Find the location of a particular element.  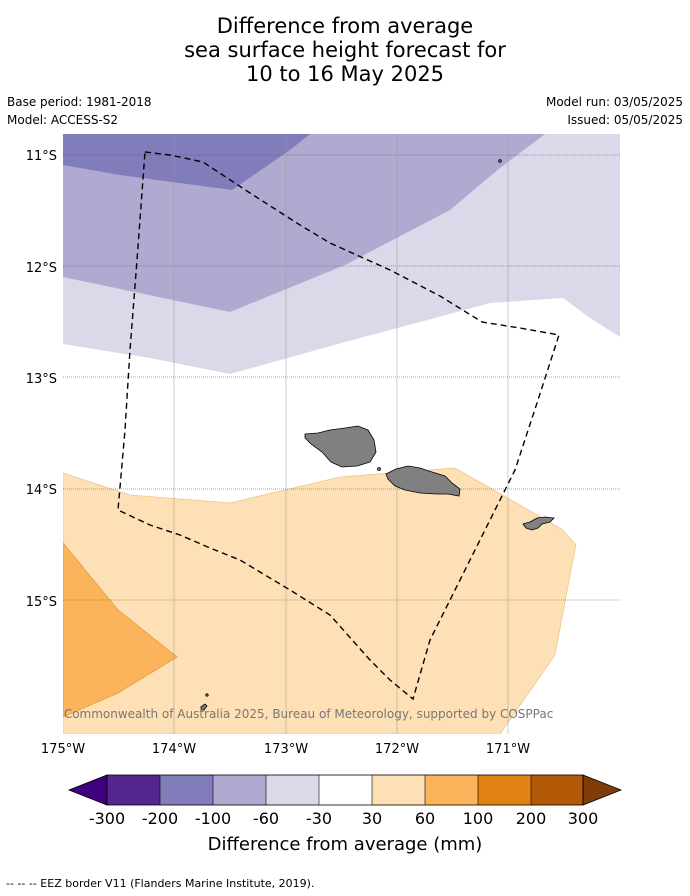

model-run: Model run: 03/05/2025 is located at coordinates (614, 102).